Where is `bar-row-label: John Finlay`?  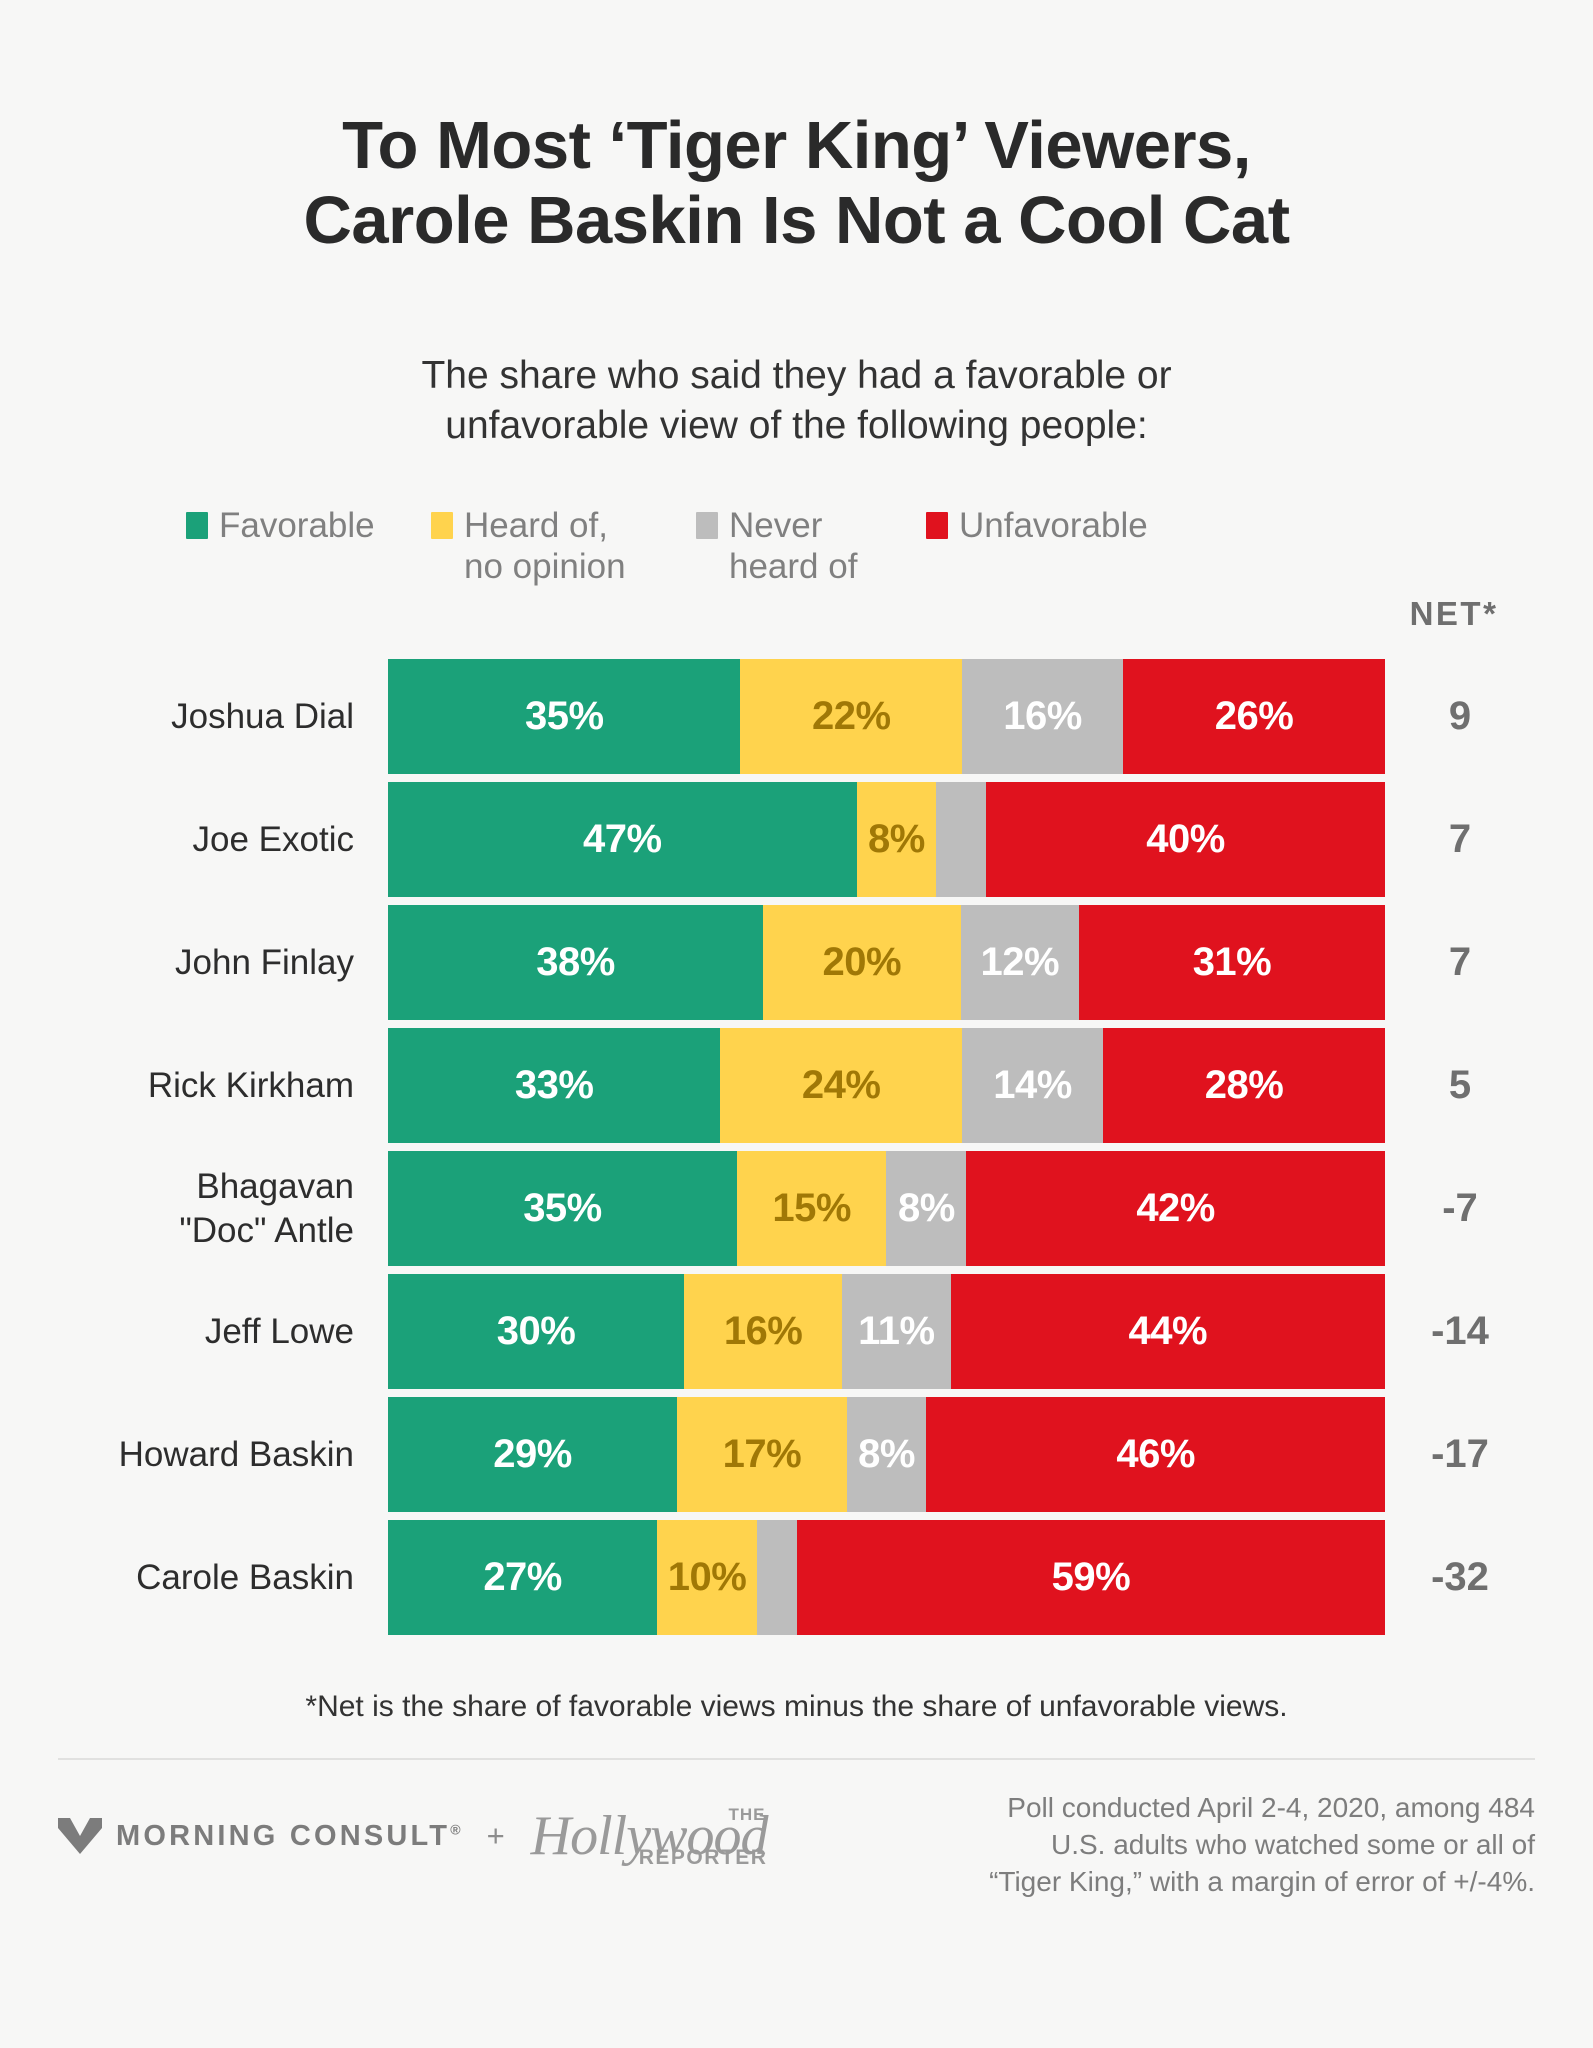 bar-row-label: John Finlay is located at coordinates (264, 962).